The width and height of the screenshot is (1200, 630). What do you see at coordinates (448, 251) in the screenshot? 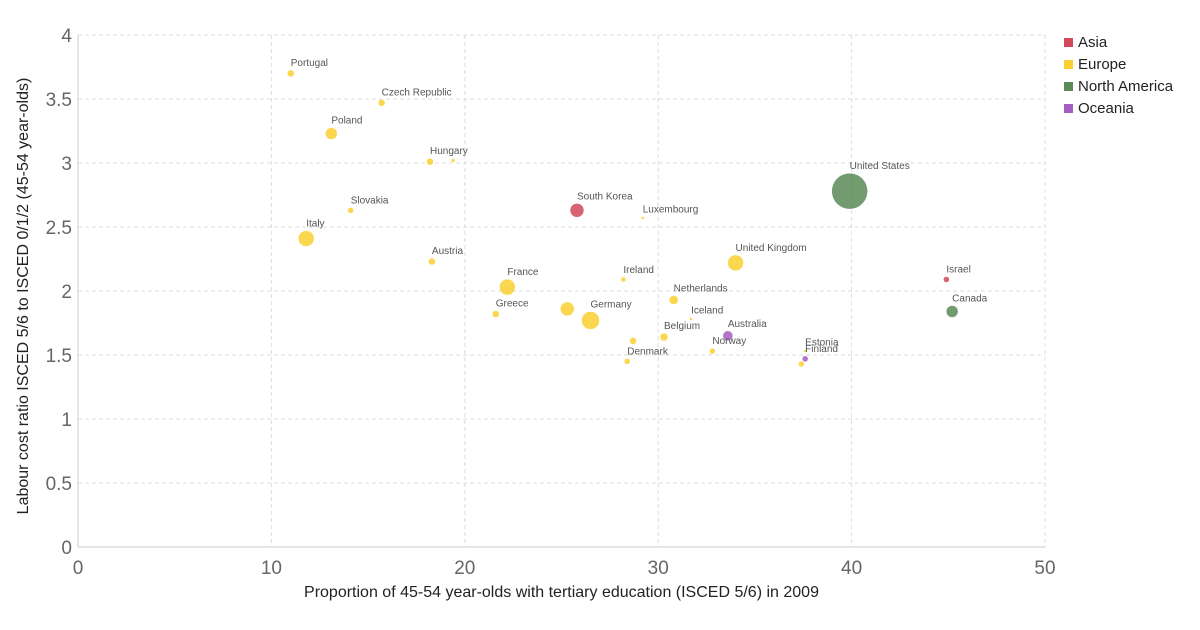
I see `point-label: Austria` at bounding box center [448, 251].